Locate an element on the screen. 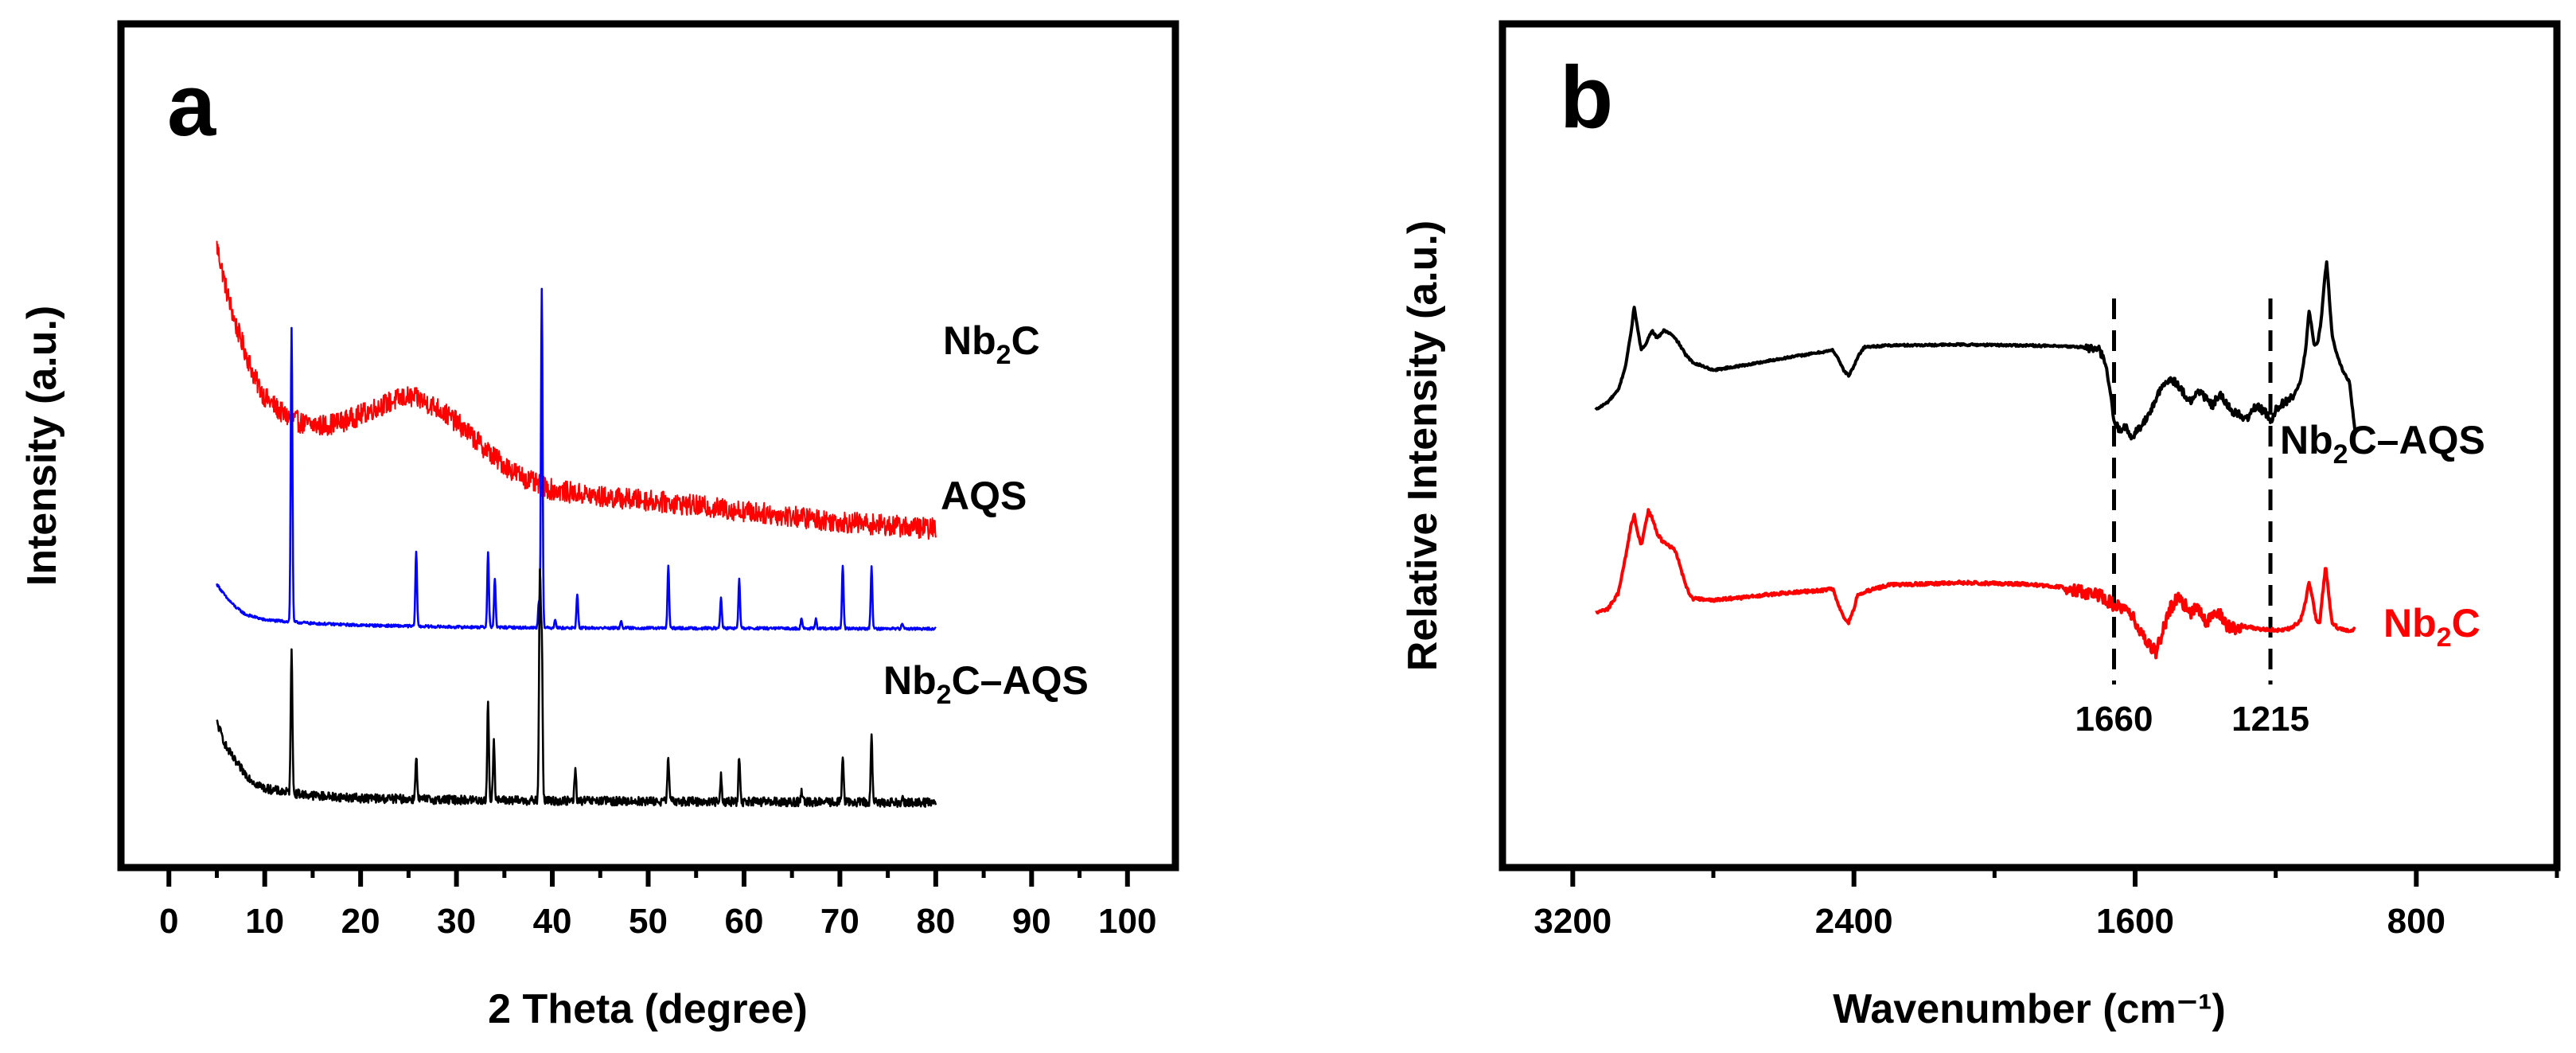 The width and height of the screenshot is (2576, 1053). panel-a-x-axis-title: 2 Theta (degree) is located at coordinates (648, 1009).